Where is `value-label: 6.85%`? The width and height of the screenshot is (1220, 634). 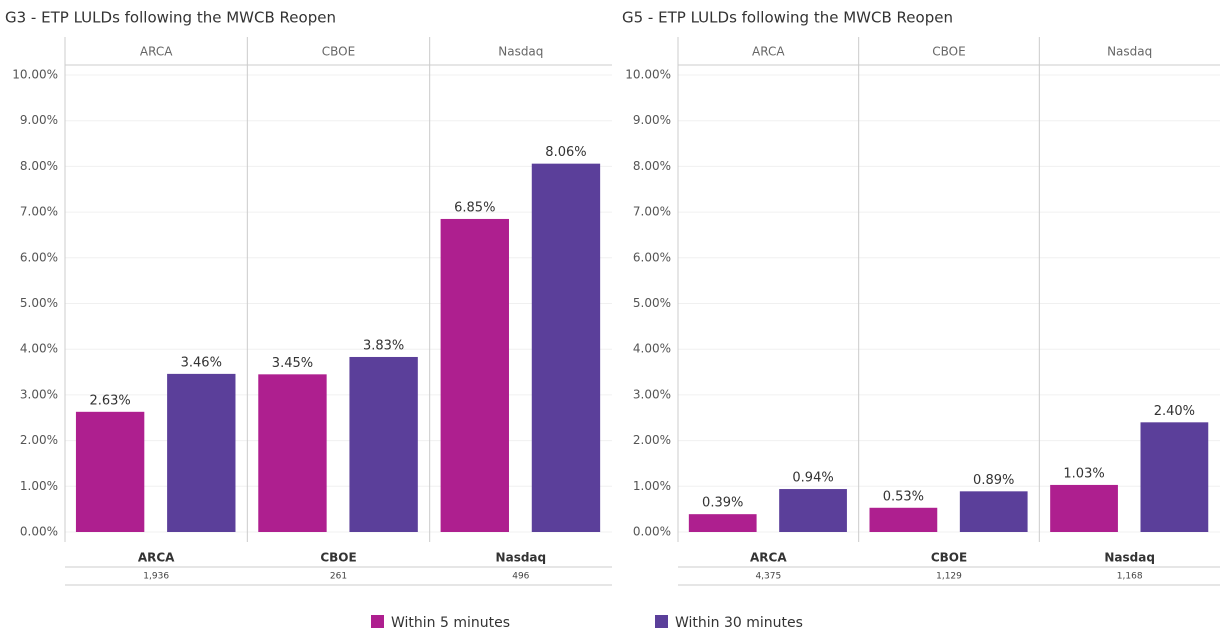
value-label: 6.85% is located at coordinates (474, 207).